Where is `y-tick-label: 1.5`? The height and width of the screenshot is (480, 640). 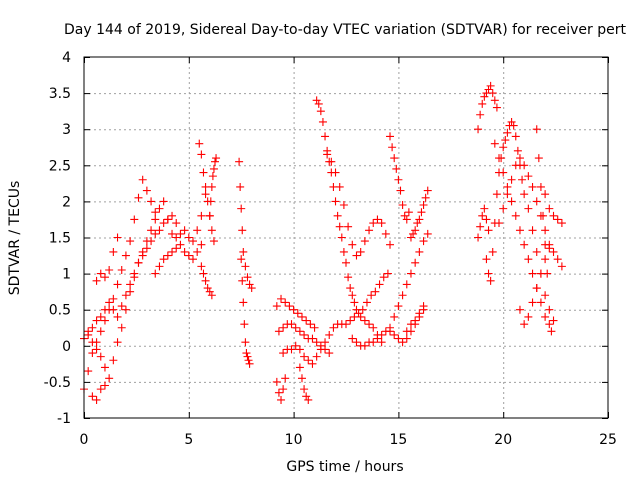 y-tick-label: 1.5 is located at coordinates (60, 239).